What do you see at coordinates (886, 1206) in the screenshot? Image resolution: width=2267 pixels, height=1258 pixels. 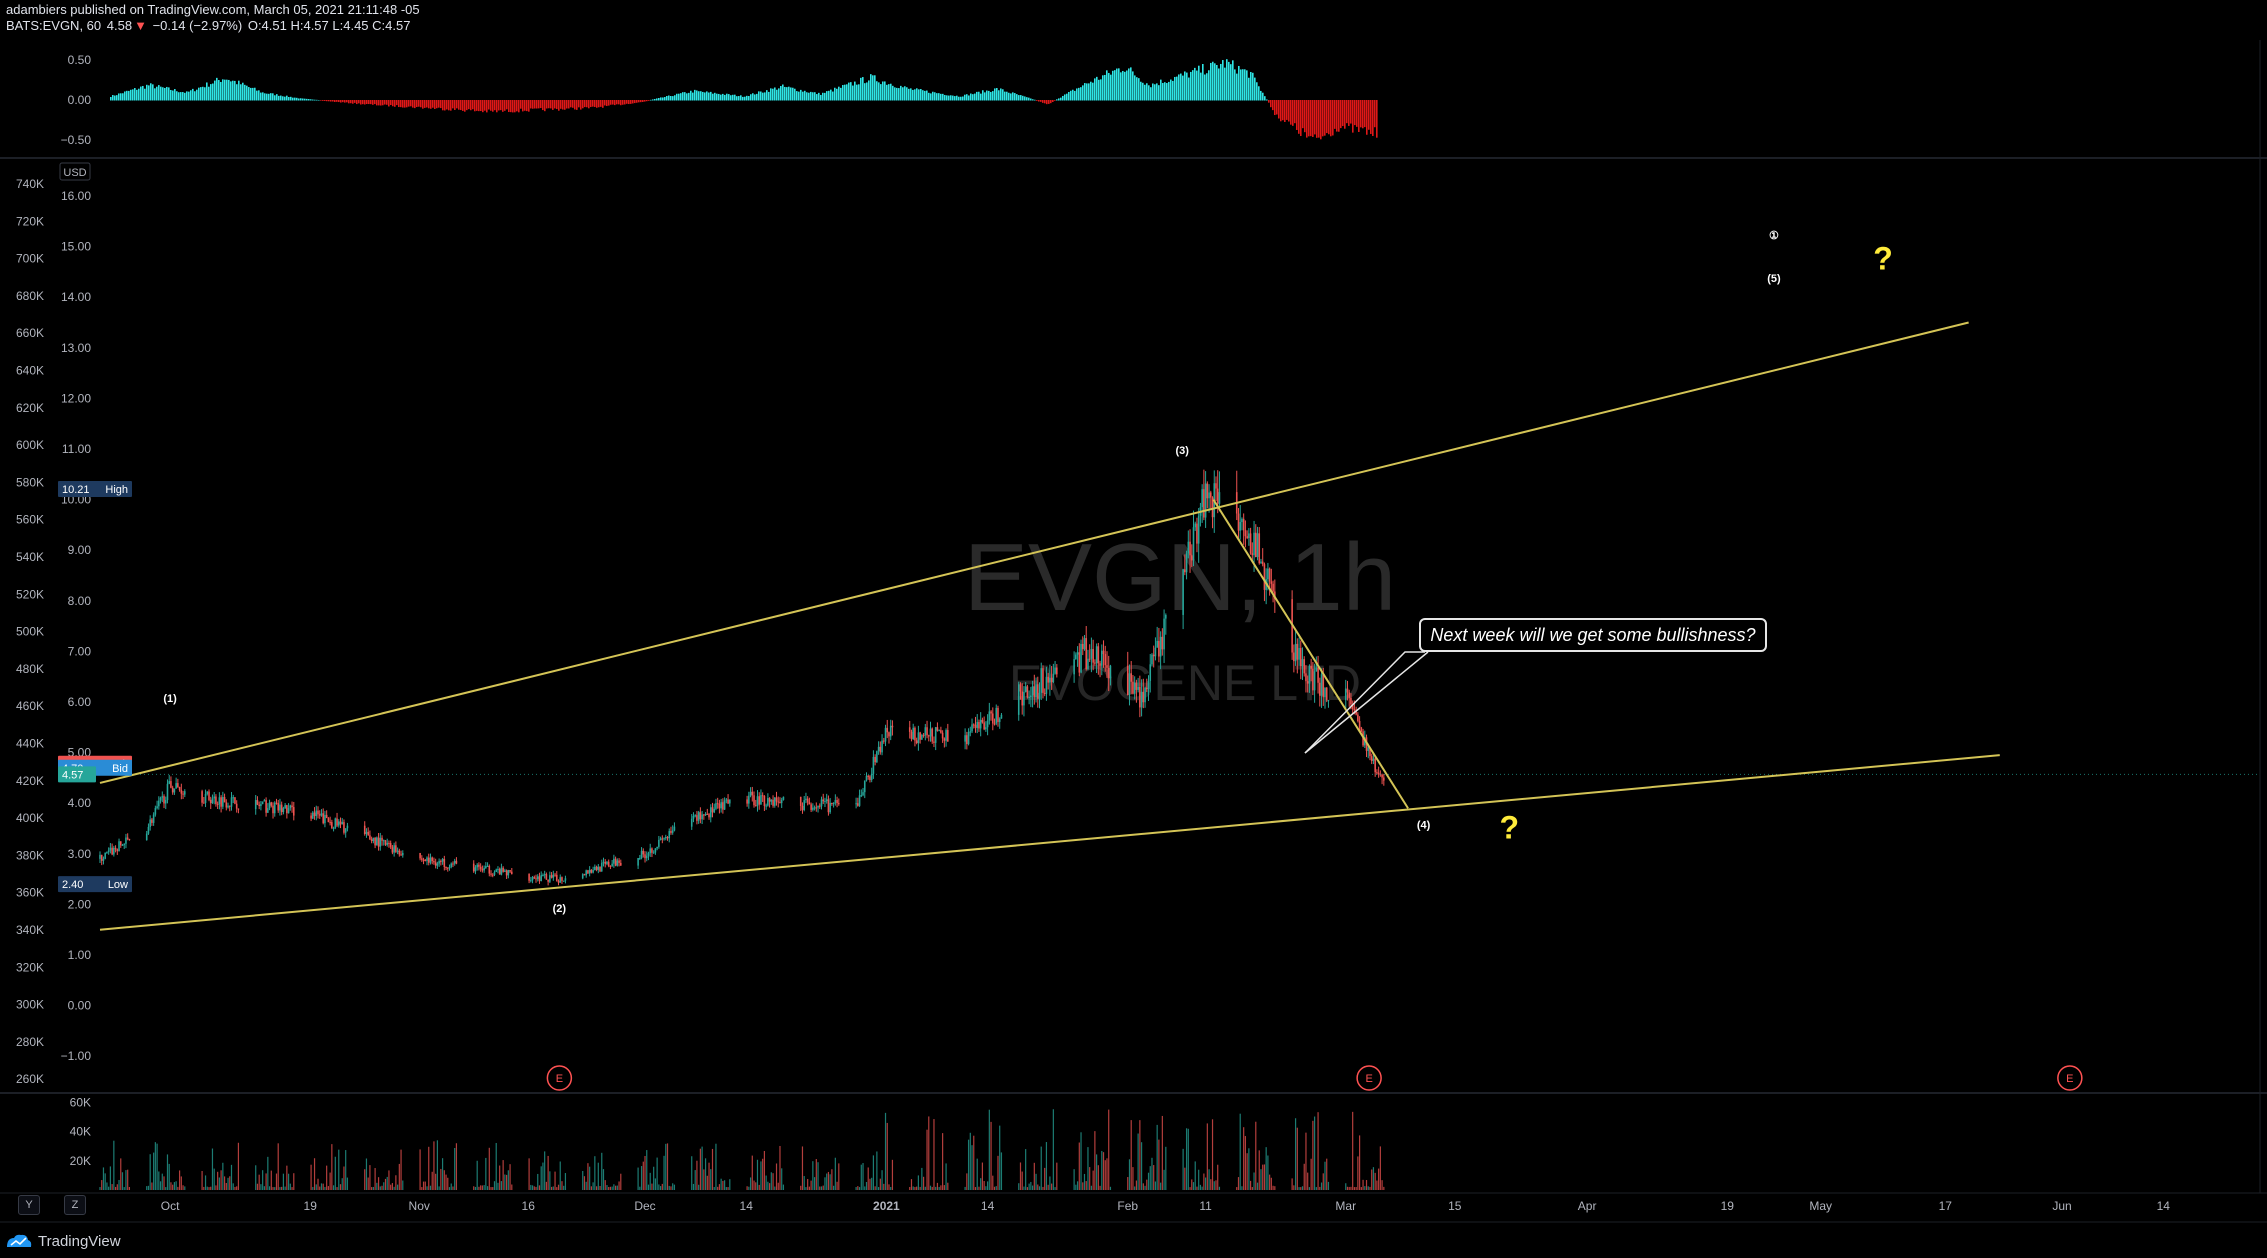 I see `time-axis-tick: 2021` at bounding box center [886, 1206].